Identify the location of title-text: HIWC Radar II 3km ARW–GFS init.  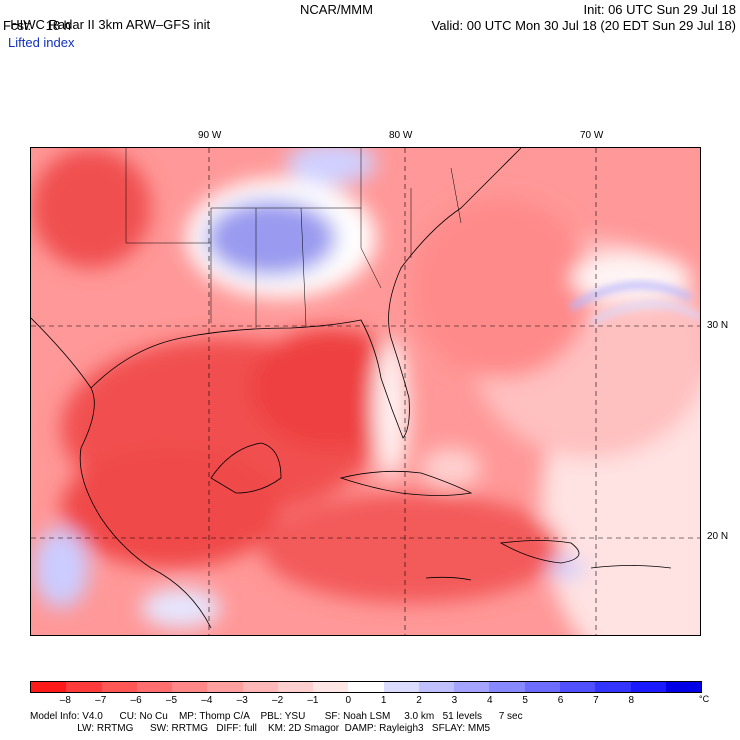
(110, 24).